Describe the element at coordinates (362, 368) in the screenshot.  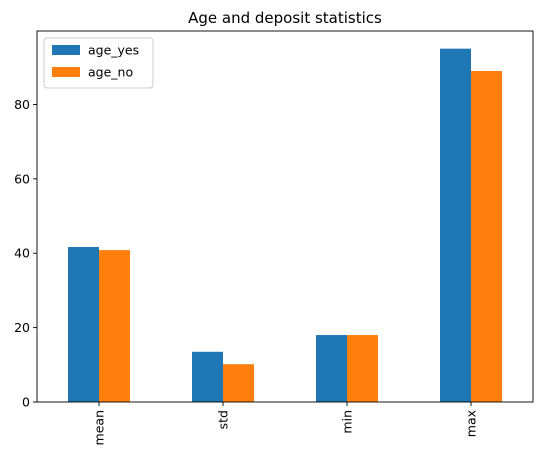
I see `bar-age_no-min` at that location.